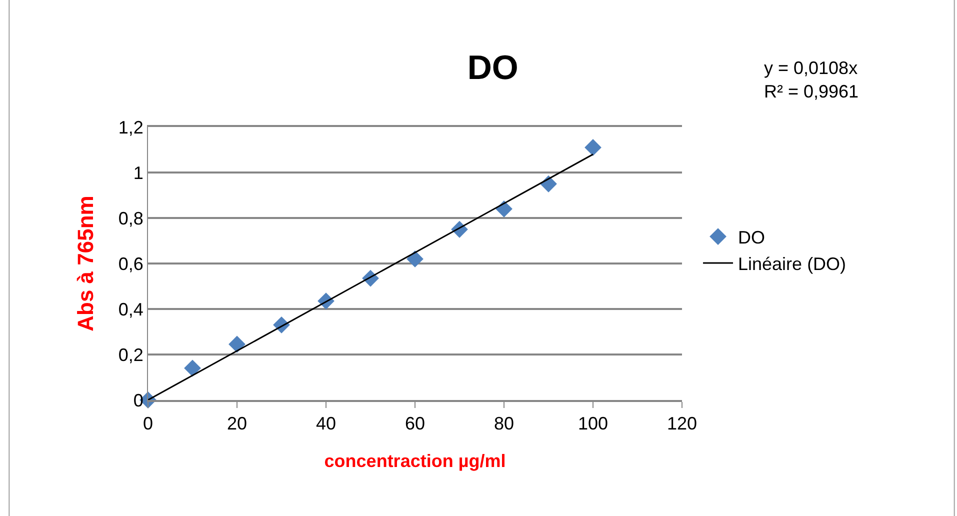  I want to click on y-tick-label: 0,8, so click(131, 218).